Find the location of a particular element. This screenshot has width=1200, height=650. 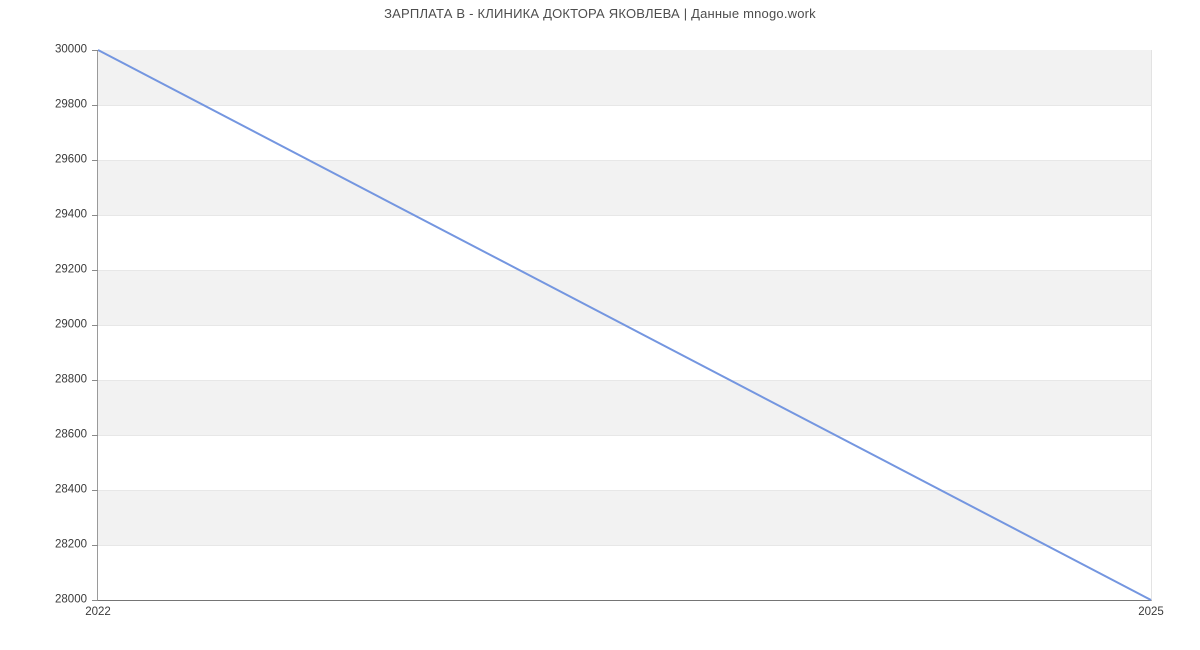

y-tick-label: 30000 is located at coordinates (71, 49).